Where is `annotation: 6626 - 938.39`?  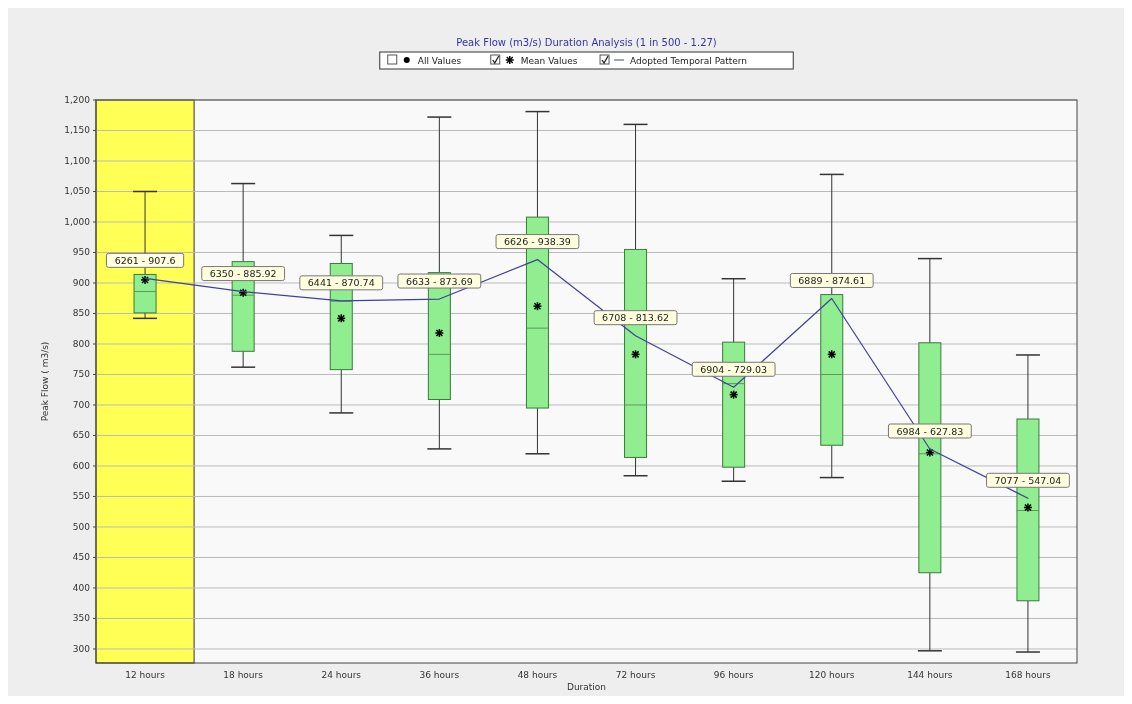
annotation: 6626 - 938.39 is located at coordinates (537, 242).